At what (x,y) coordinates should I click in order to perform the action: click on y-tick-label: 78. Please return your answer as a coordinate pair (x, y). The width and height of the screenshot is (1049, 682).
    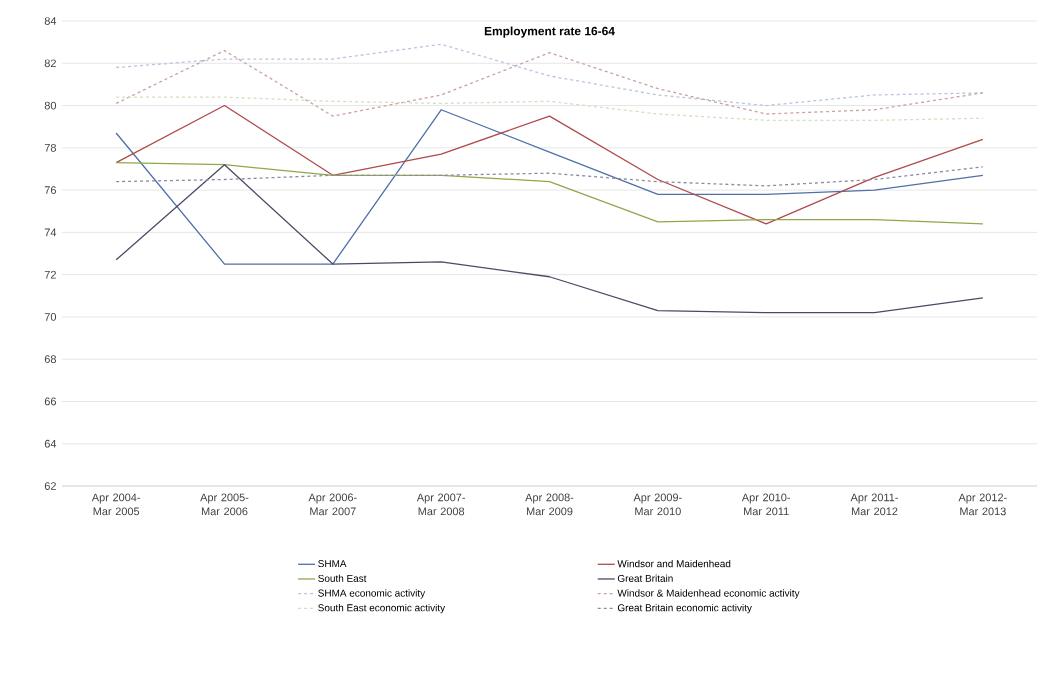
    Looking at the image, I should click on (50, 147).